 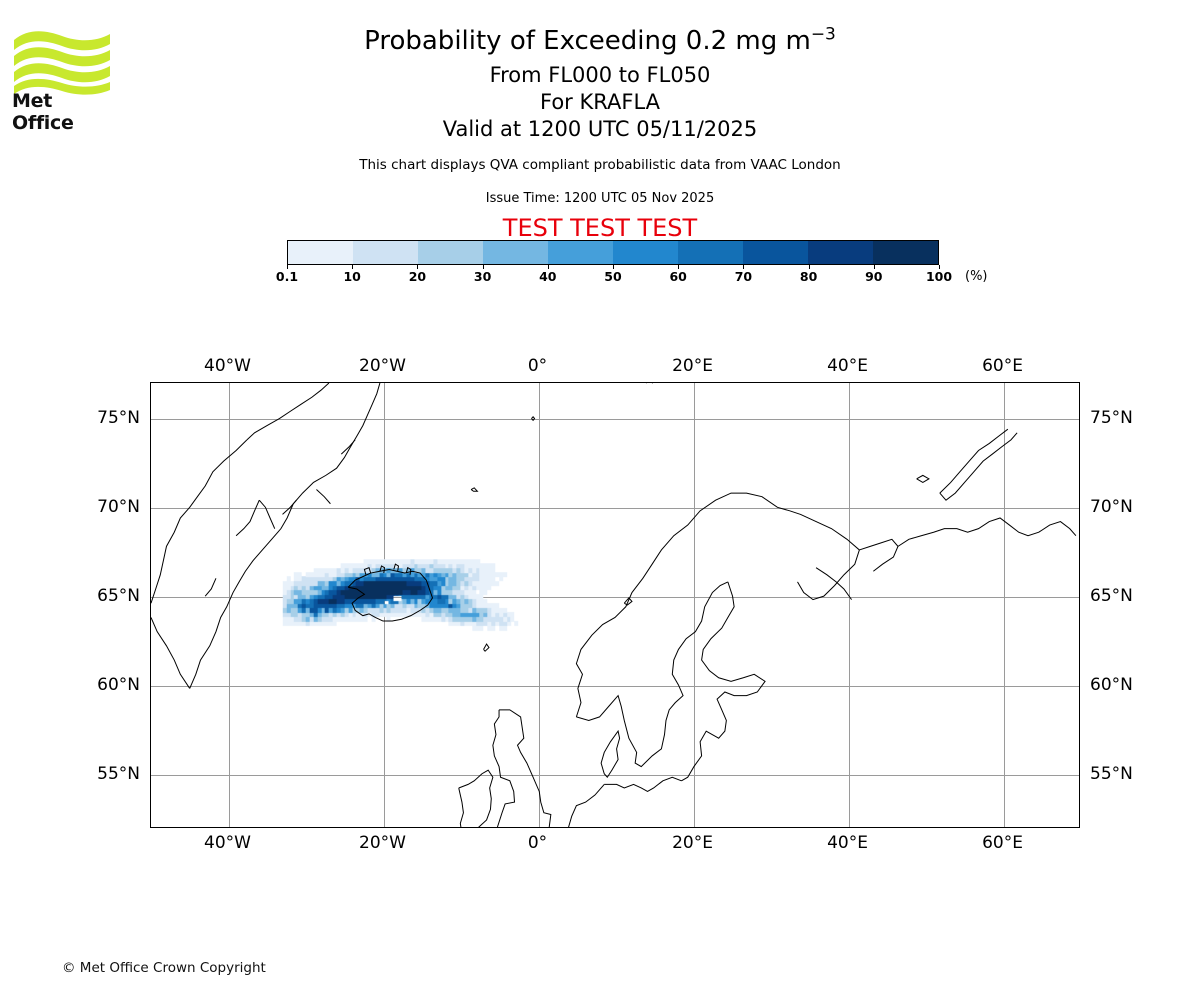 I want to click on lat-tick-label-left: 65°N, so click(x=118, y=596).